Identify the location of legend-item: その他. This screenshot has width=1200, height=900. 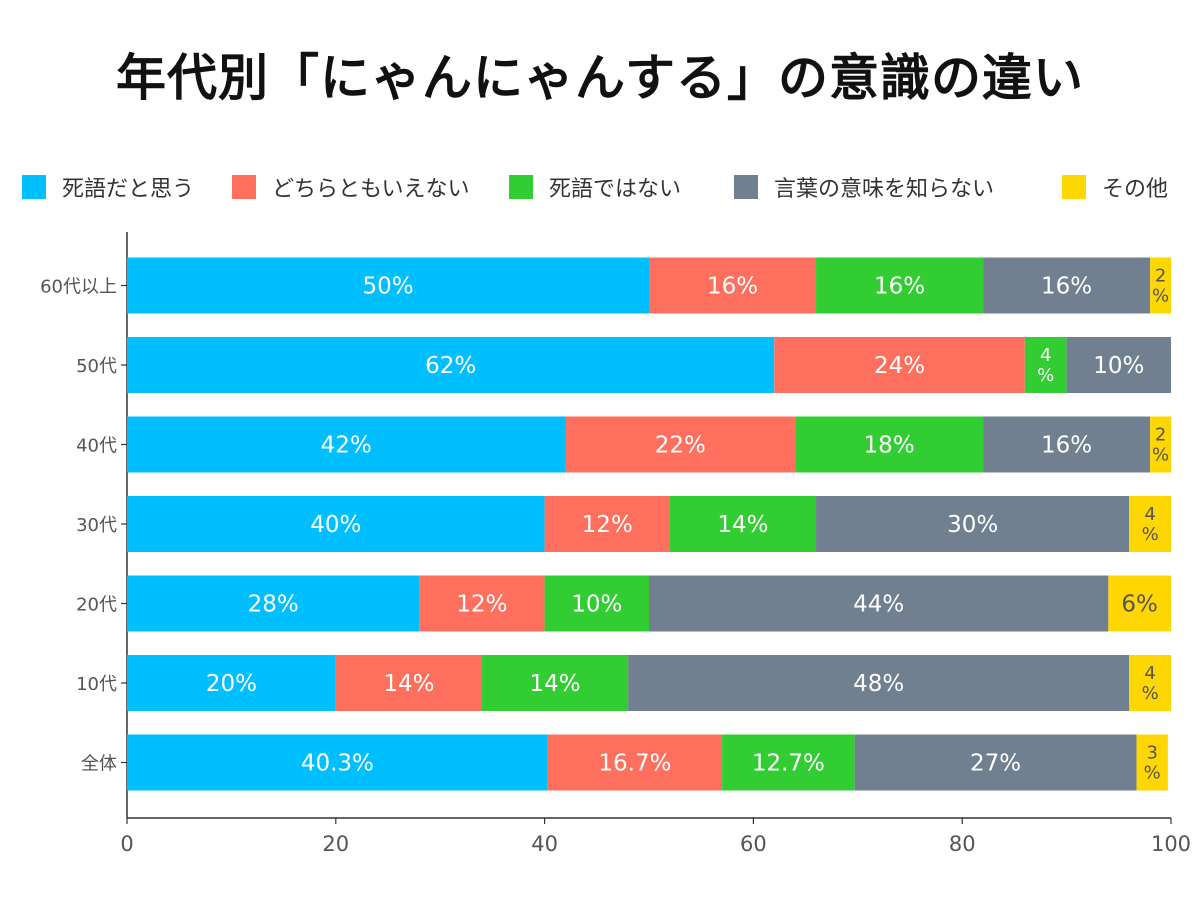
(1115, 187).